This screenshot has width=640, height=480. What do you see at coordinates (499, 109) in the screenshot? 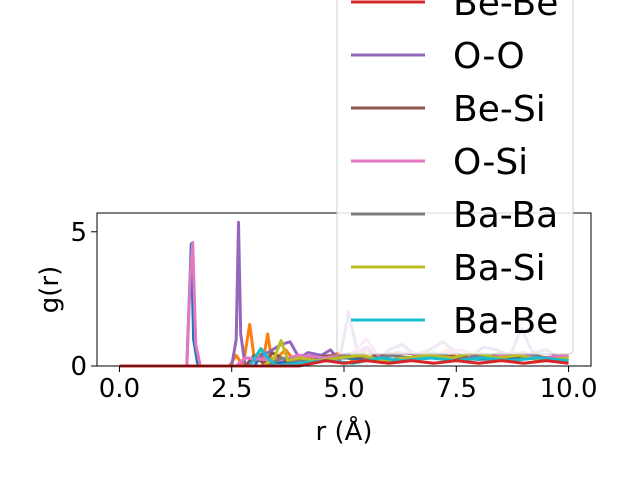
I see `legend-label-be-si: Be-Si` at bounding box center [499, 109].